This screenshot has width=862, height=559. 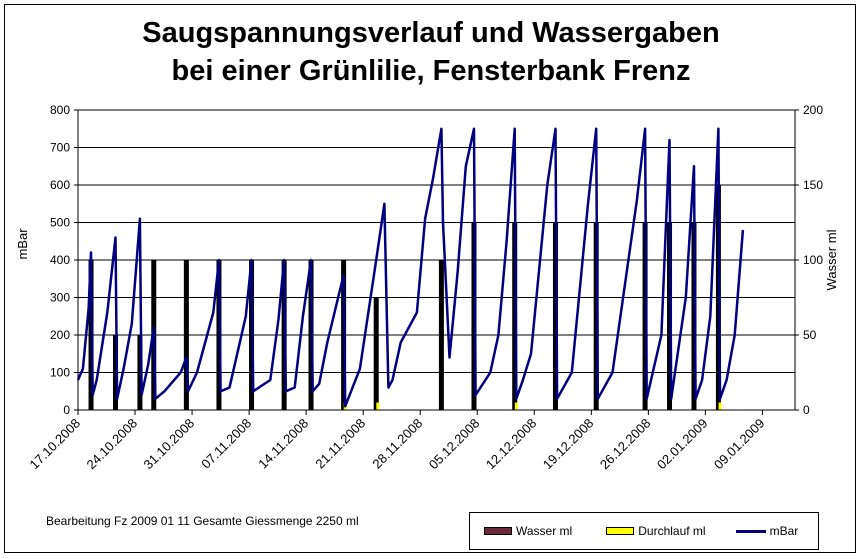 I want to click on y-tick-label-left: 400, so click(x=60, y=260).